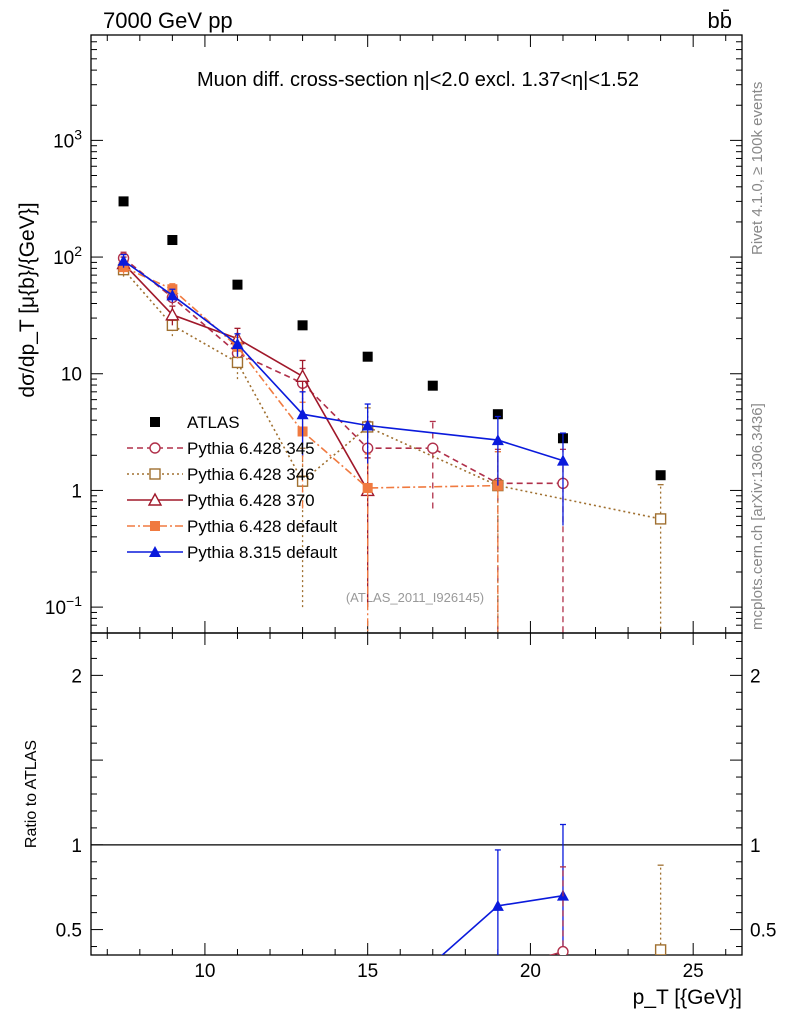 This screenshot has width=786, height=1024. Describe the element at coordinates (757, 168) in the screenshot. I see `rivet-label: Rivet 4.1.0, ≥ 100k events` at that location.